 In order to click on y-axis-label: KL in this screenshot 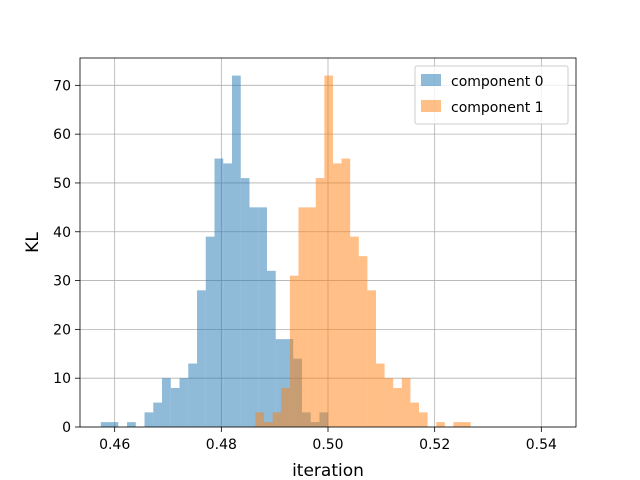, I will do `click(33, 242)`.